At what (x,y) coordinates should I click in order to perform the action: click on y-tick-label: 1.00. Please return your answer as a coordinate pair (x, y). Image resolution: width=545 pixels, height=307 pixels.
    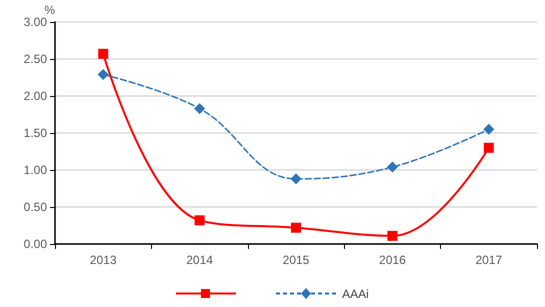
    Looking at the image, I should click on (36, 170).